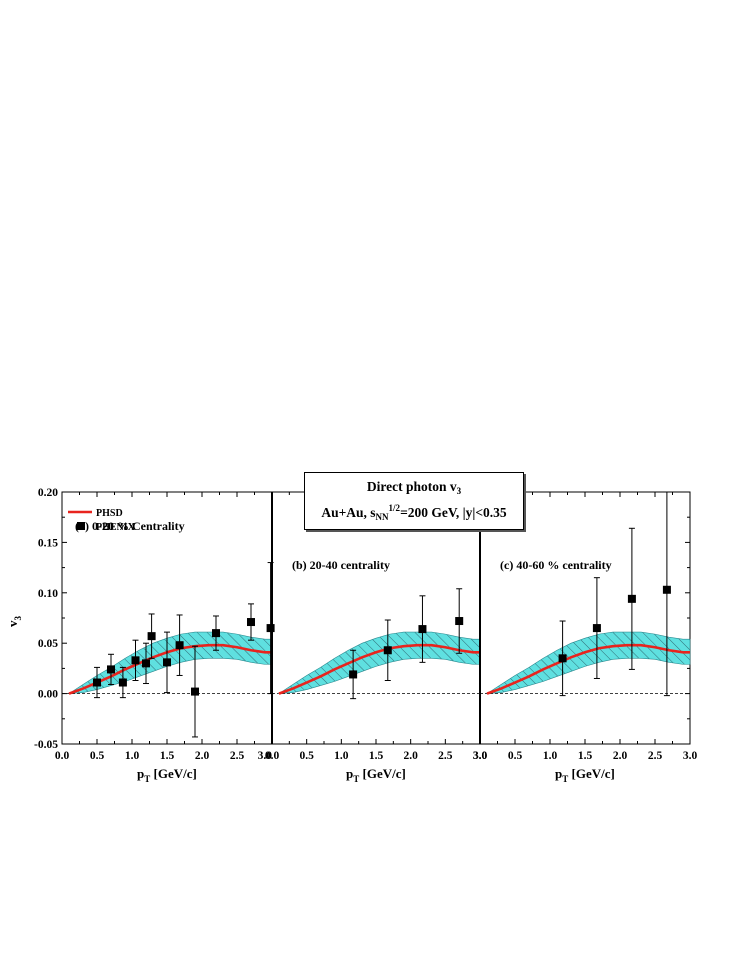 This screenshot has height=967, width=747. What do you see at coordinates (18, 618) in the screenshot?
I see `y-axis-label-sub: 3` at bounding box center [18, 618].